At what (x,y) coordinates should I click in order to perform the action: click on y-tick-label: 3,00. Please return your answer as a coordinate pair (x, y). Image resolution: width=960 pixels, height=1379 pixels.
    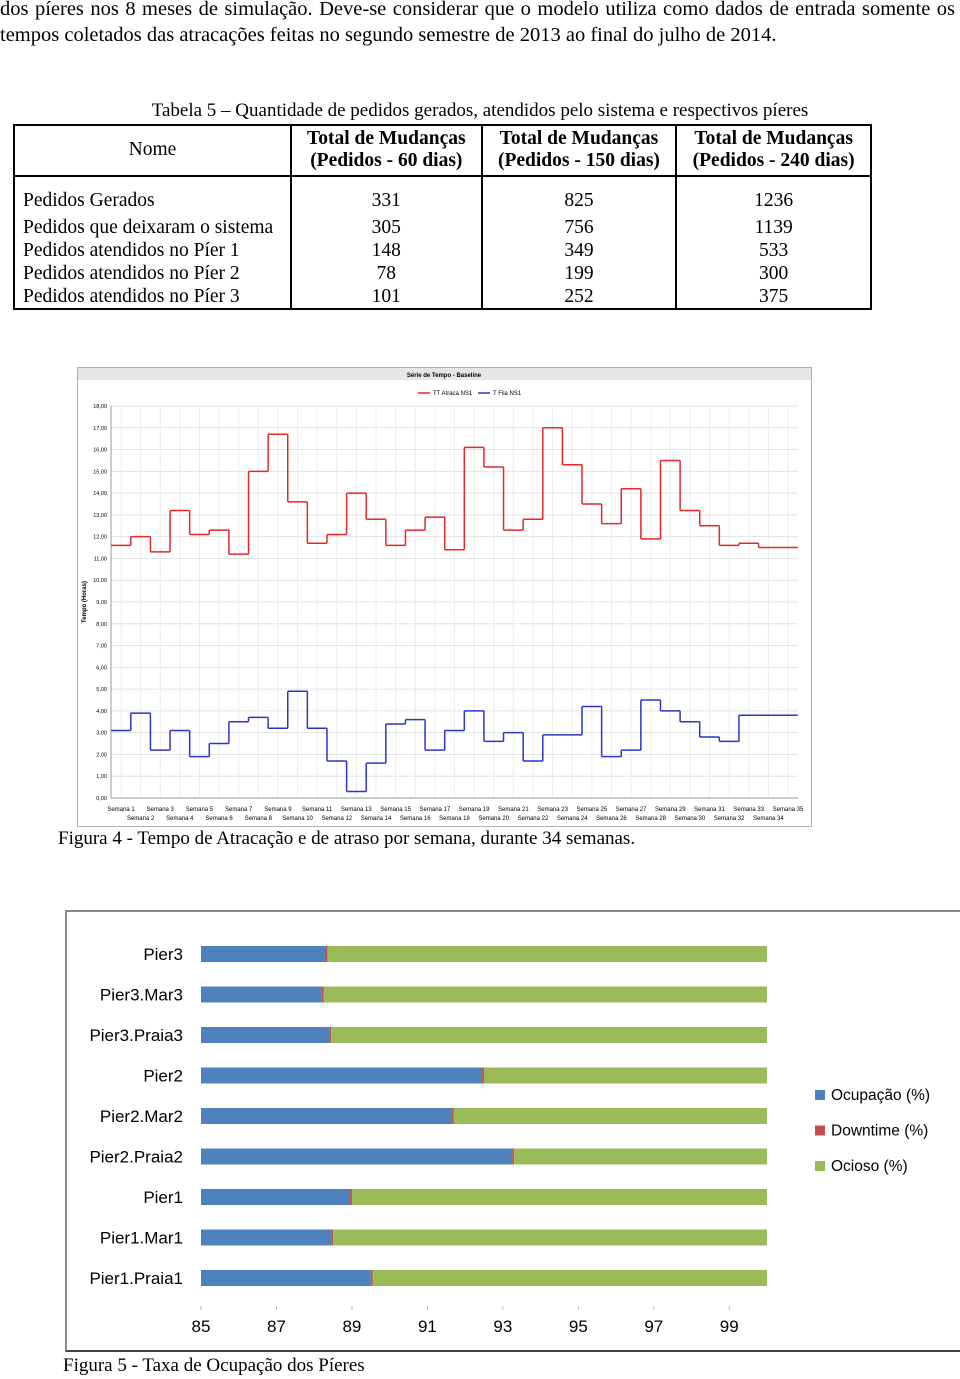
    Looking at the image, I should click on (101, 734).